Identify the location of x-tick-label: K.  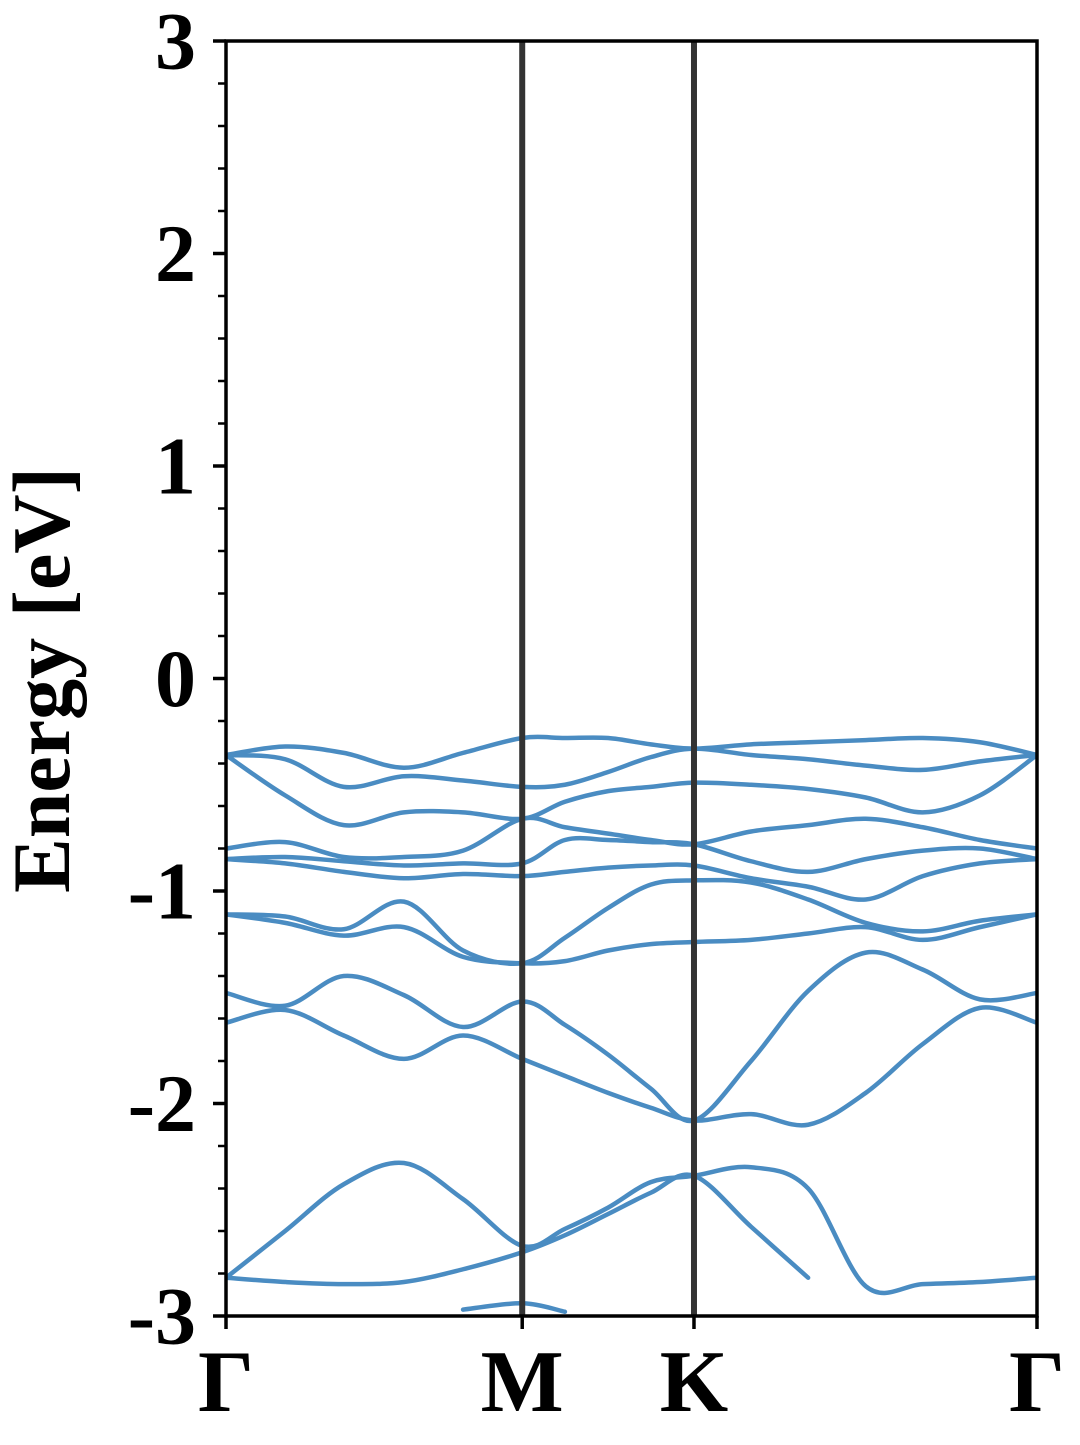
(694, 1382).